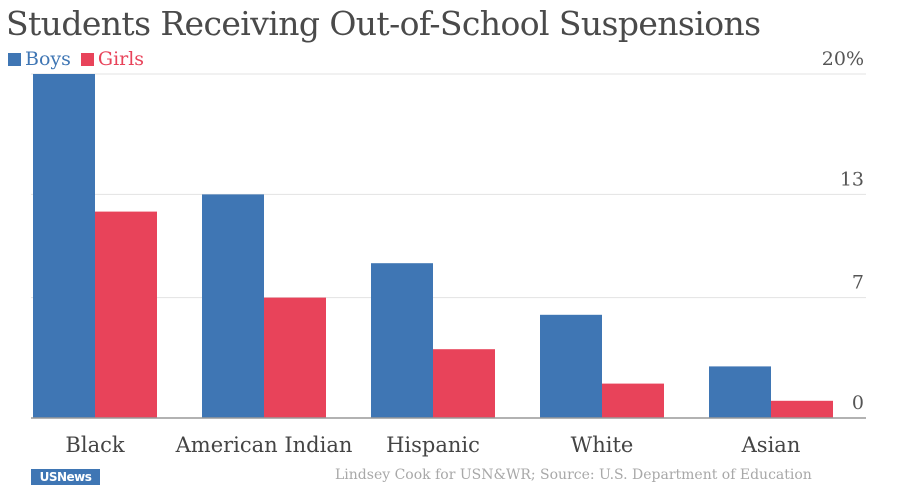 The image size is (902, 487). What do you see at coordinates (264, 445) in the screenshot?
I see `x-tick-label: American Indian` at bounding box center [264, 445].